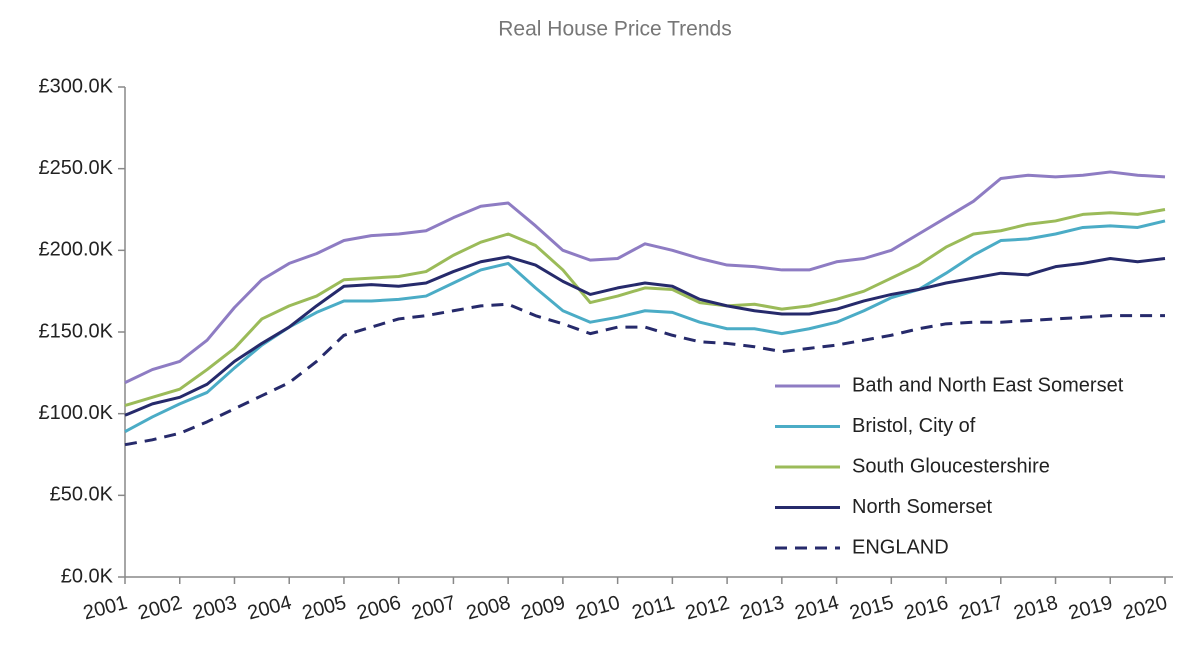 The height and width of the screenshot is (646, 1181). What do you see at coordinates (379, 608) in the screenshot?
I see `x-tick-label: 2006` at bounding box center [379, 608].